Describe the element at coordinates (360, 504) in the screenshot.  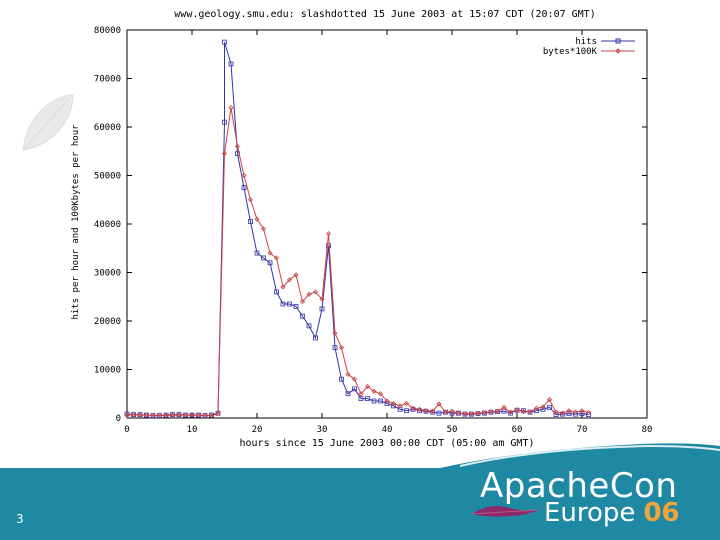
I see `footer-band` at that location.